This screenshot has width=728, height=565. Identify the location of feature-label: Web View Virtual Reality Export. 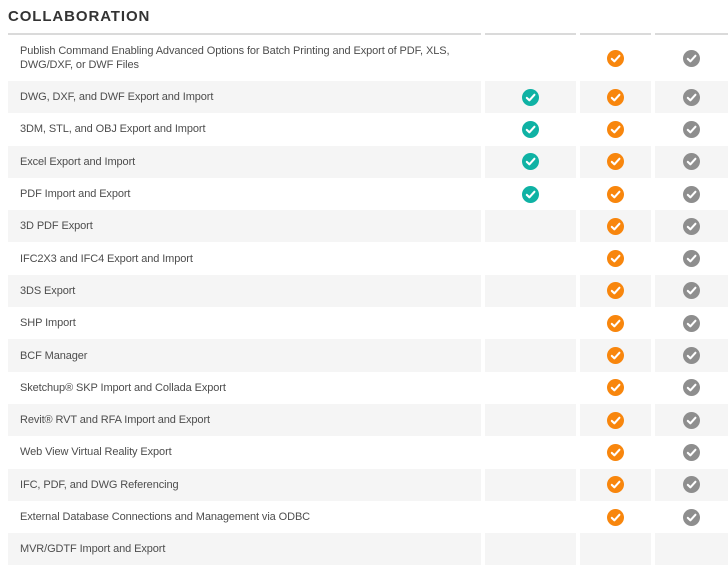
(96, 452).